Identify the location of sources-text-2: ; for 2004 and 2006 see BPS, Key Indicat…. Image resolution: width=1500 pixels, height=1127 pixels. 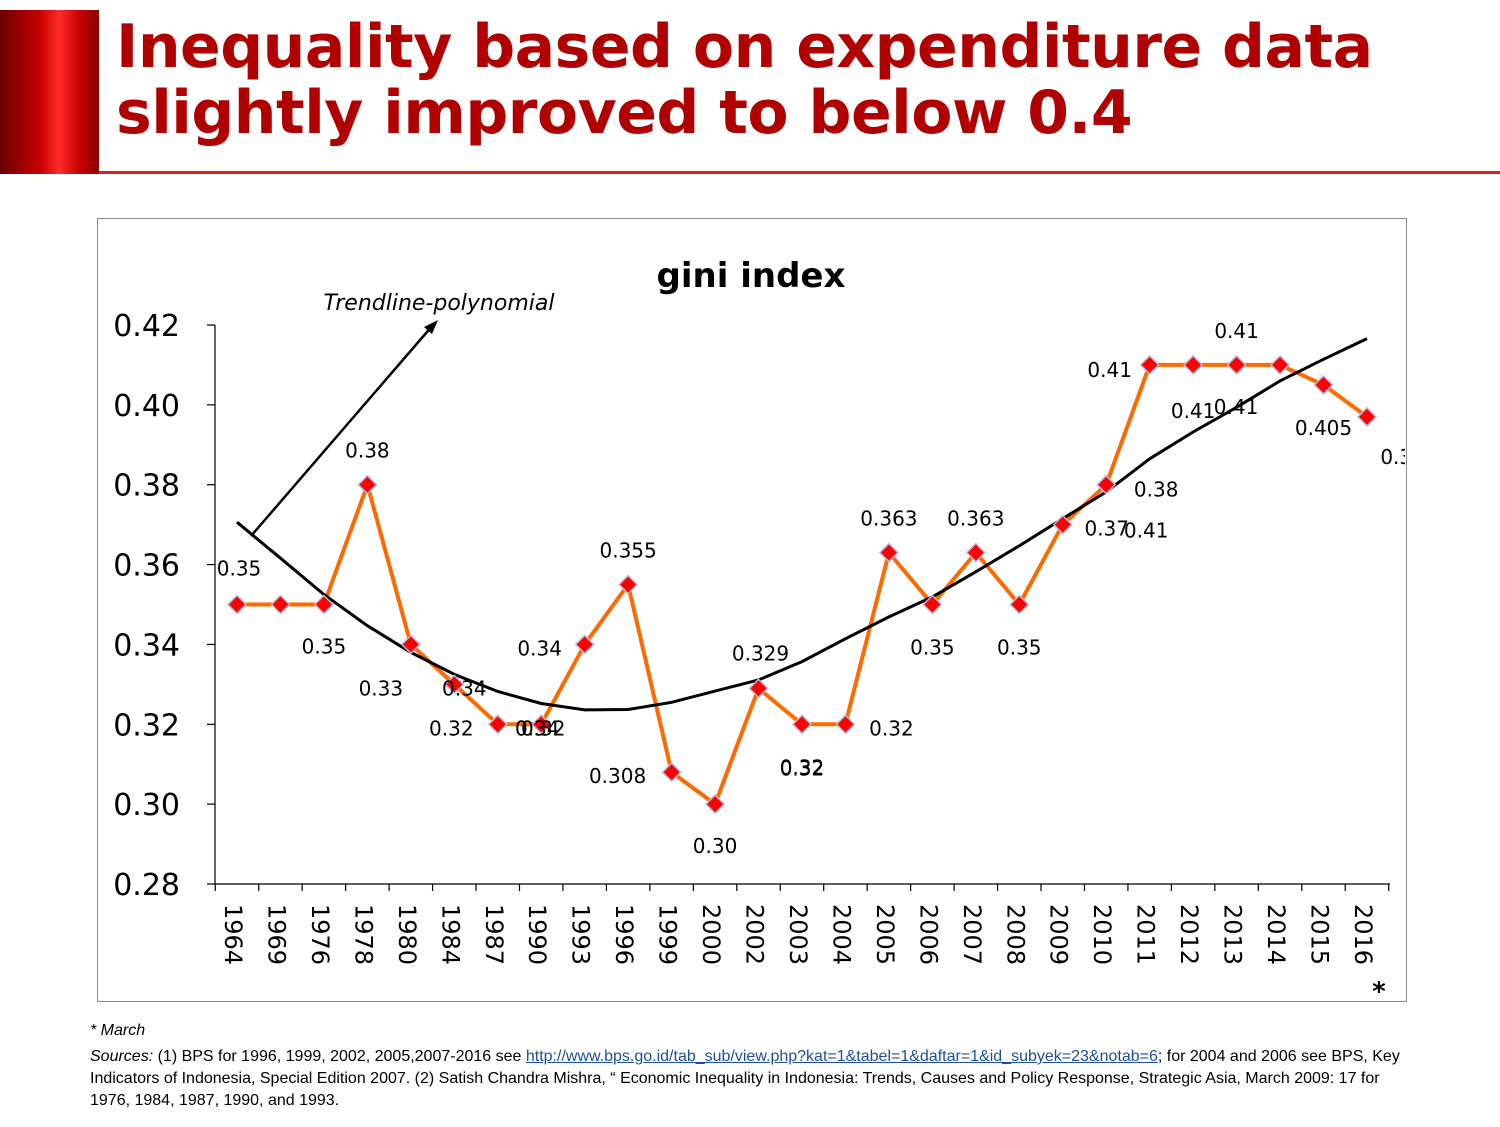
(745, 1078).